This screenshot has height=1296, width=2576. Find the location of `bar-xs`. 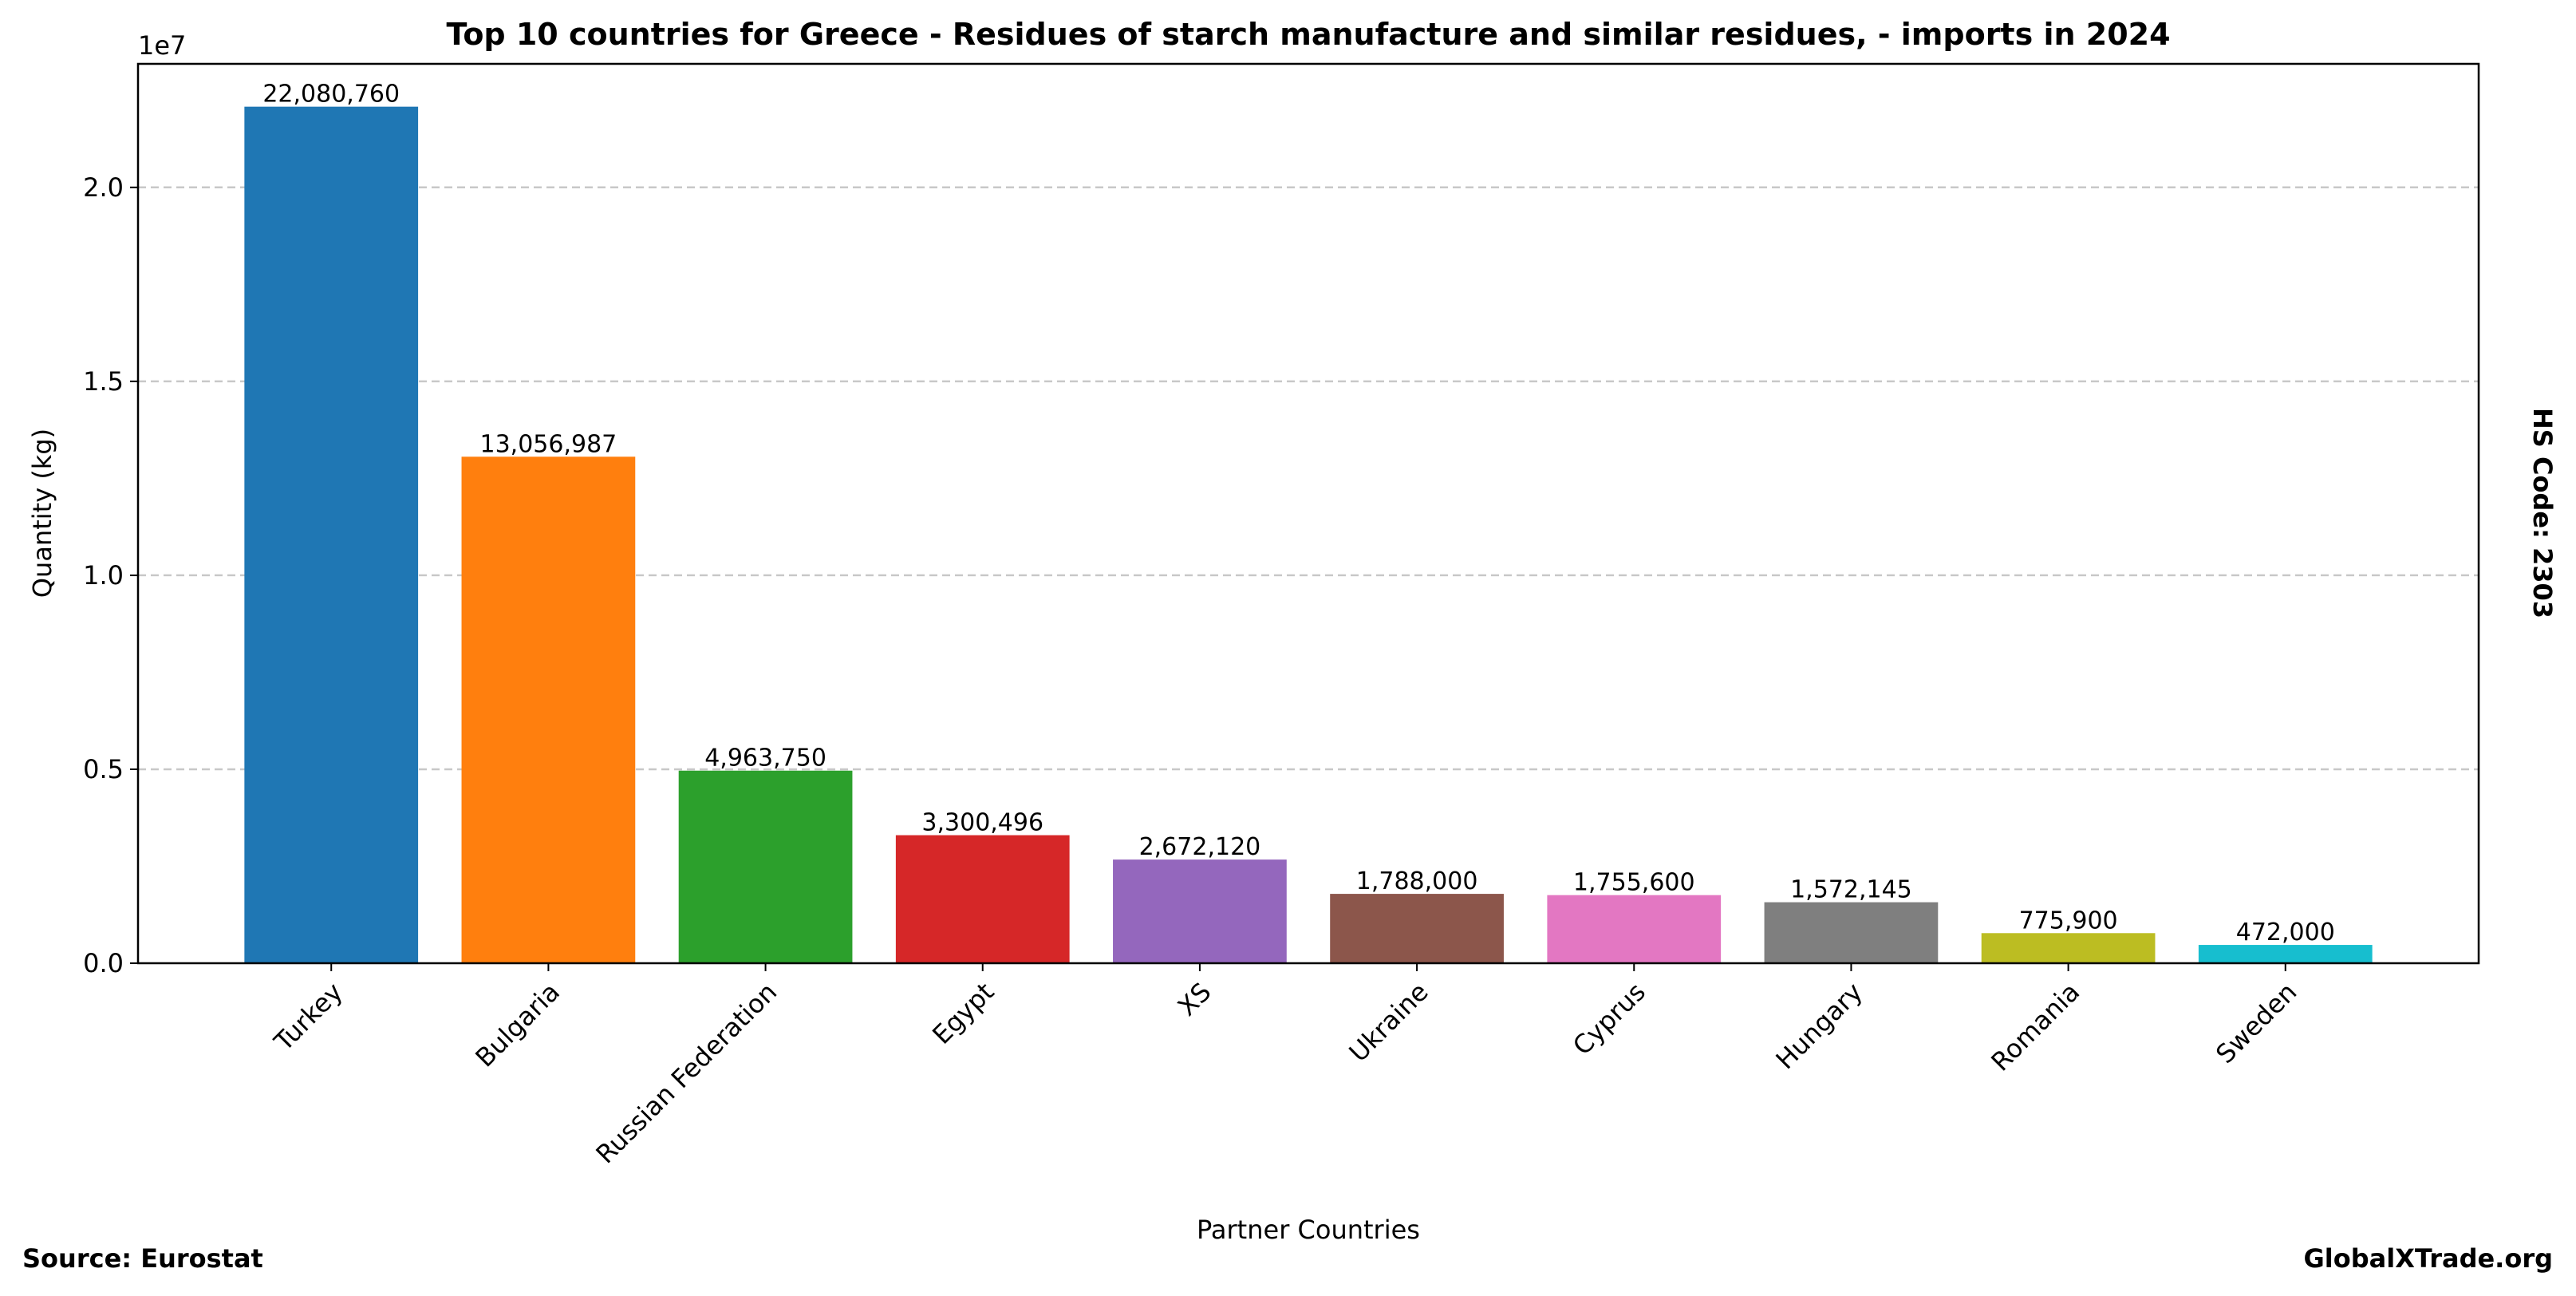

bar-xs is located at coordinates (1200, 911).